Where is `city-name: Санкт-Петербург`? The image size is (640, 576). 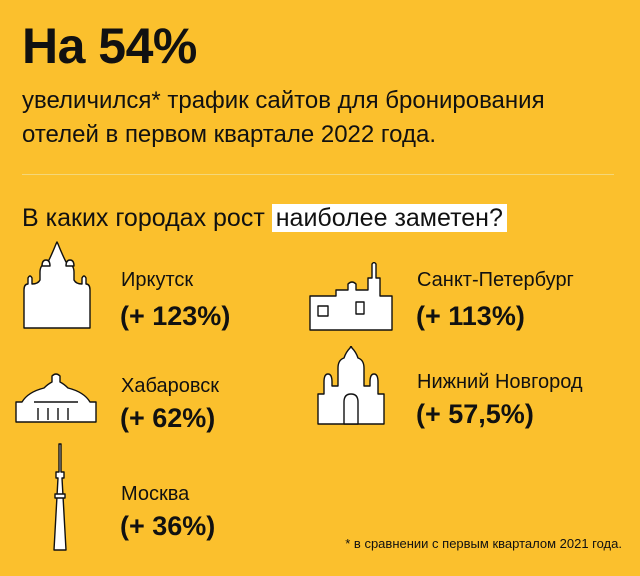
city-name: Санкт-Петербург is located at coordinates (495, 280).